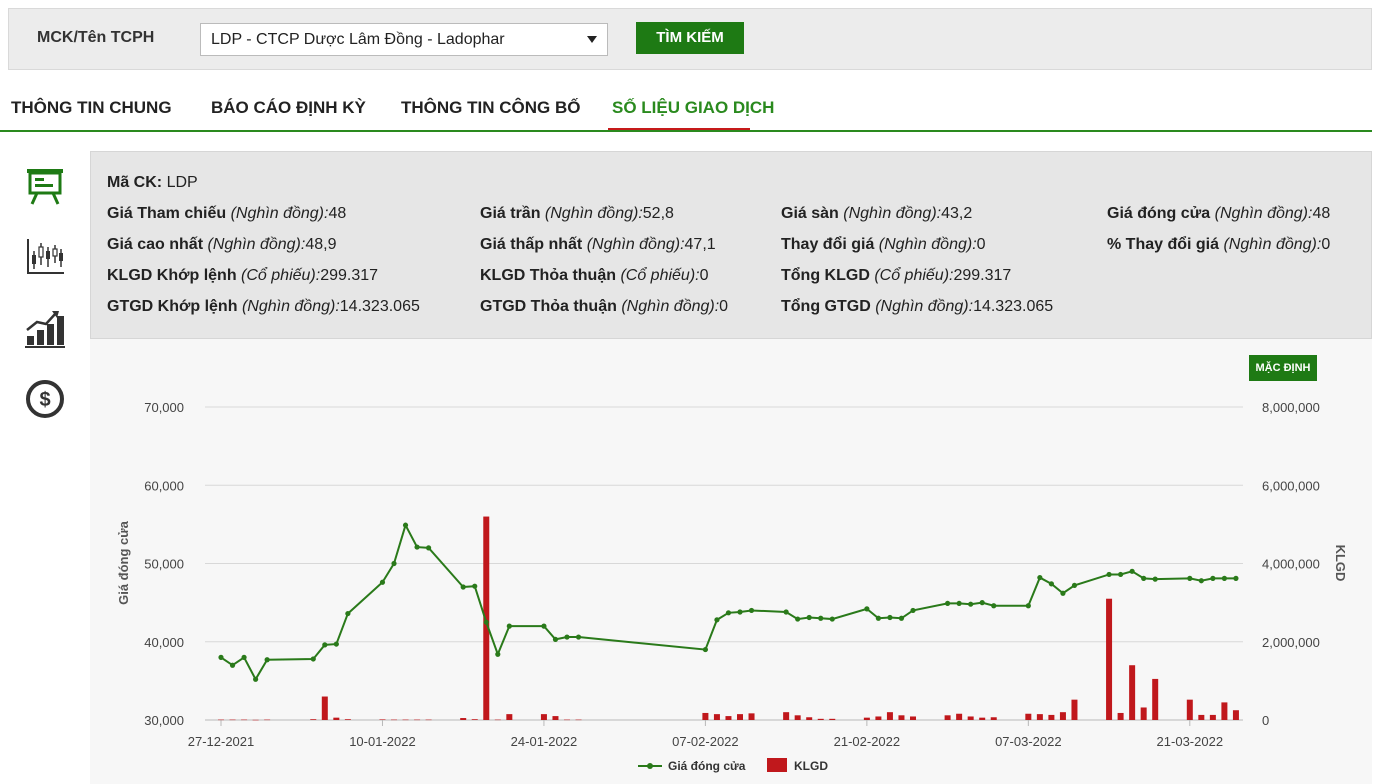  What do you see at coordinates (1291, 564) in the screenshot?
I see `y-right-tick-label: 4,000,000` at bounding box center [1291, 564].